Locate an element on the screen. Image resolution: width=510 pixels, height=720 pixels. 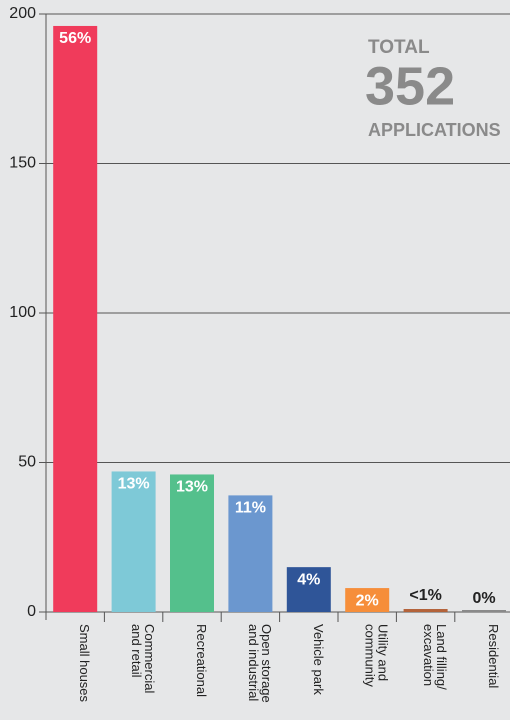
x-tick-line: Commercial is located at coordinates (149, 658).